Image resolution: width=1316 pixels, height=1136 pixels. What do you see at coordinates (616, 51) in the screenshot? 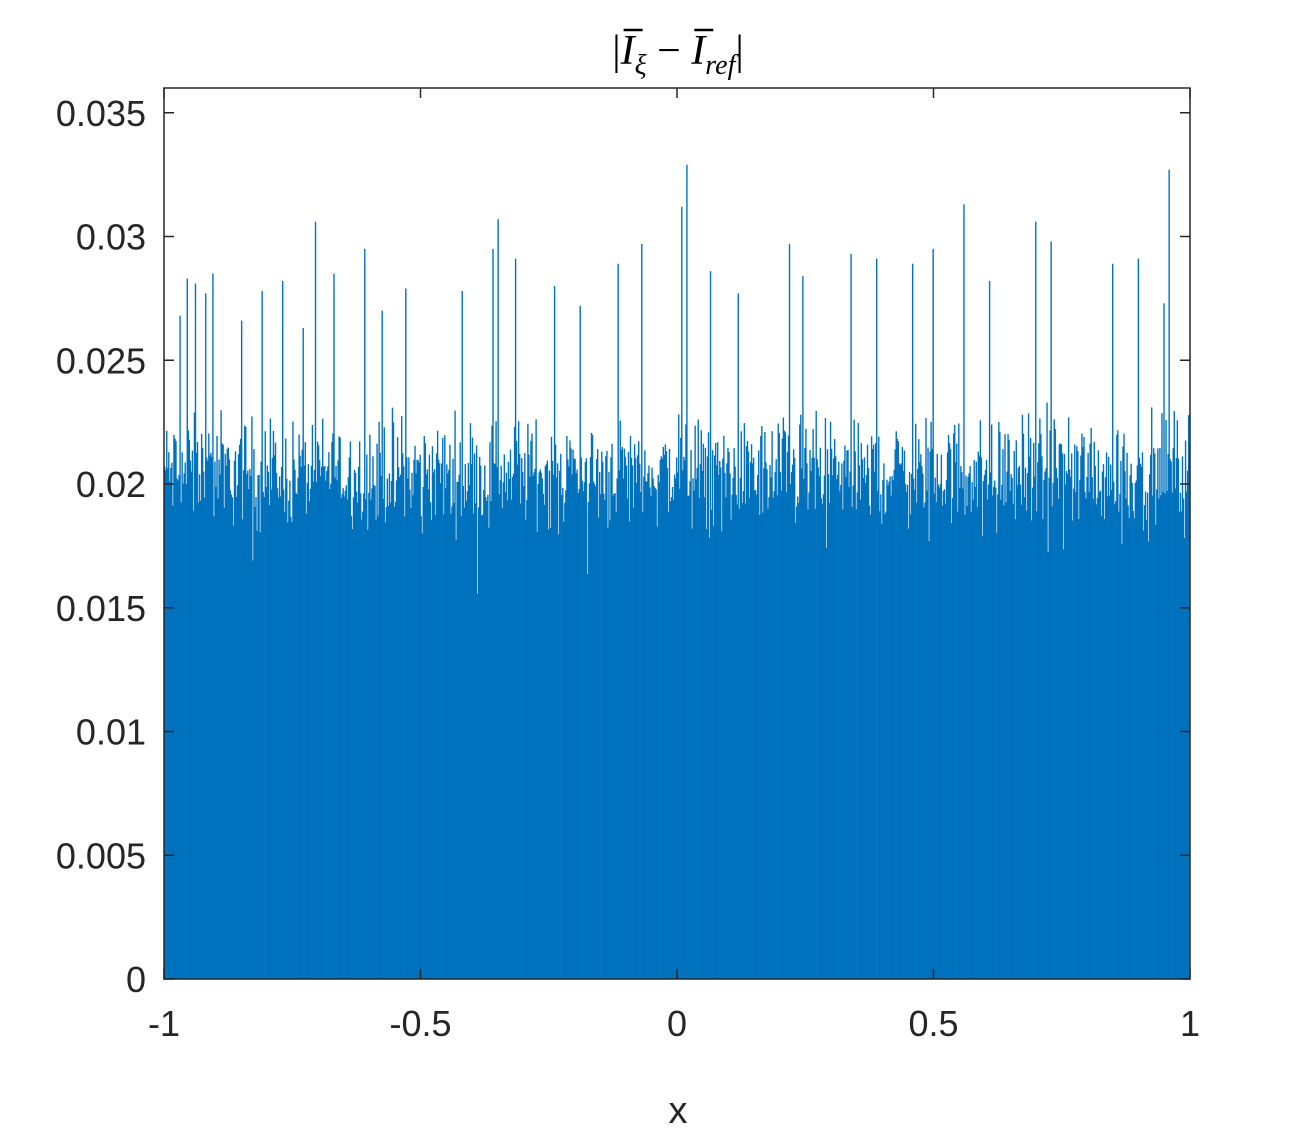
I see `title-open-bar: |` at bounding box center [616, 51].